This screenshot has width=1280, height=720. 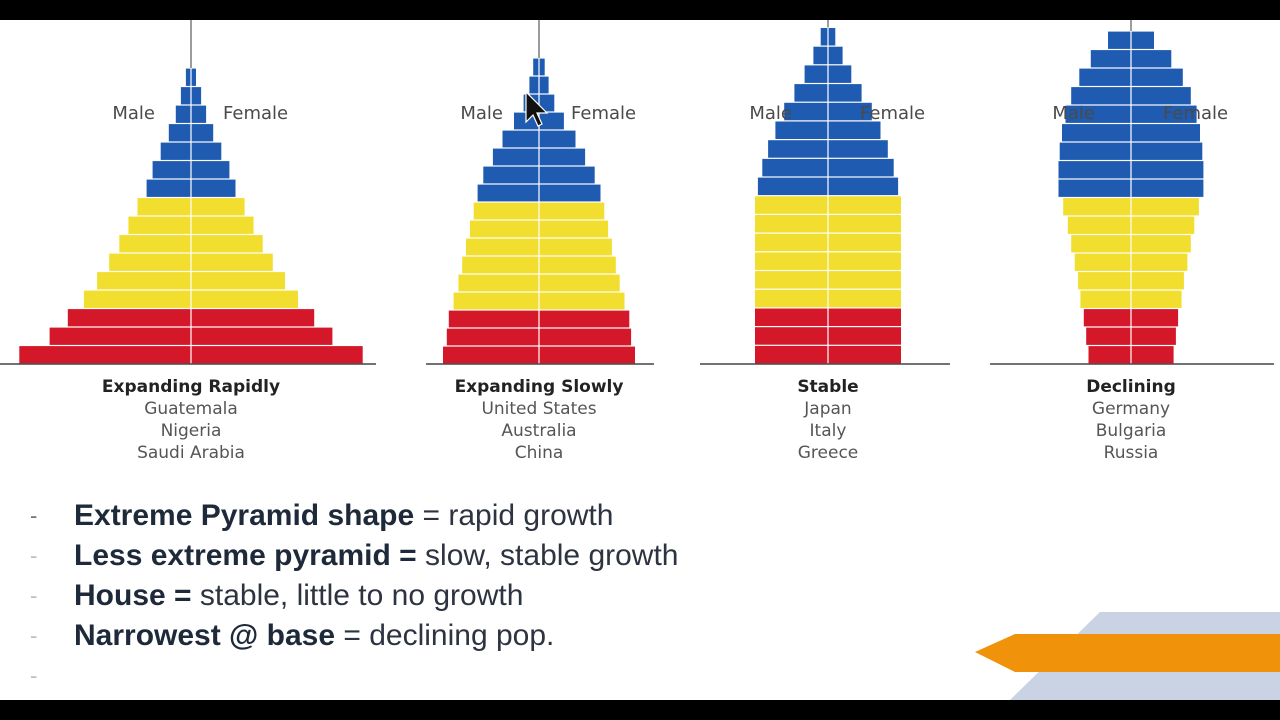 What do you see at coordinates (1131, 453) in the screenshot?
I see `country-label: Russia` at bounding box center [1131, 453].